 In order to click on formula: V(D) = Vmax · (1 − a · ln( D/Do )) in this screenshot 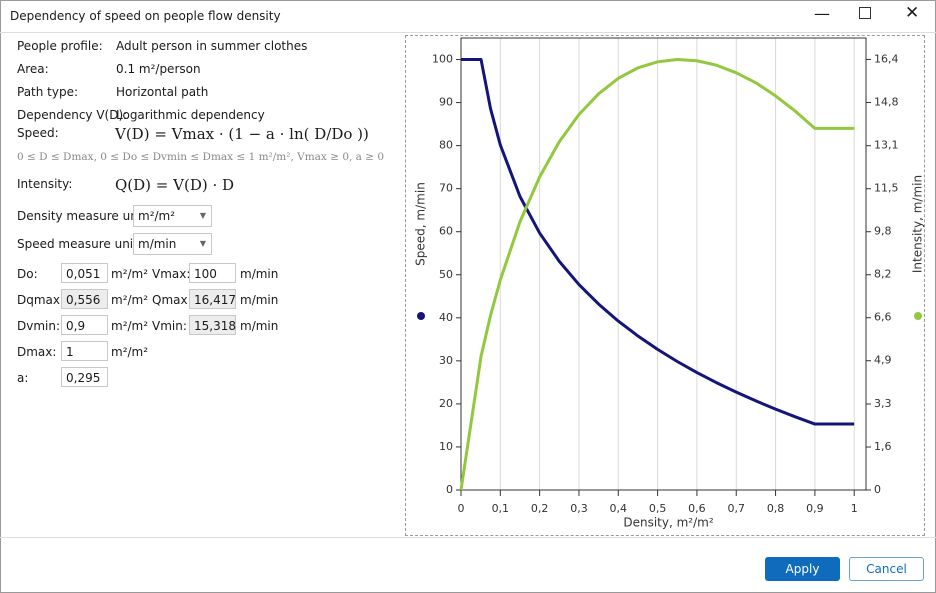, I will do `click(242, 134)`.